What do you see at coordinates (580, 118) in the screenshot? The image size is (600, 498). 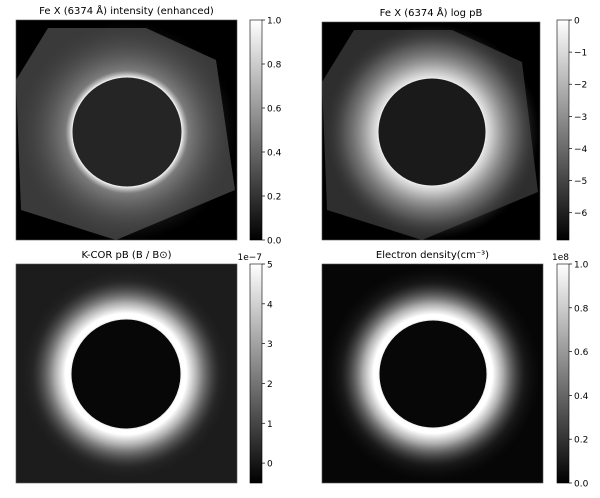 I see `colorbar-tick-label: −3` at bounding box center [580, 118].